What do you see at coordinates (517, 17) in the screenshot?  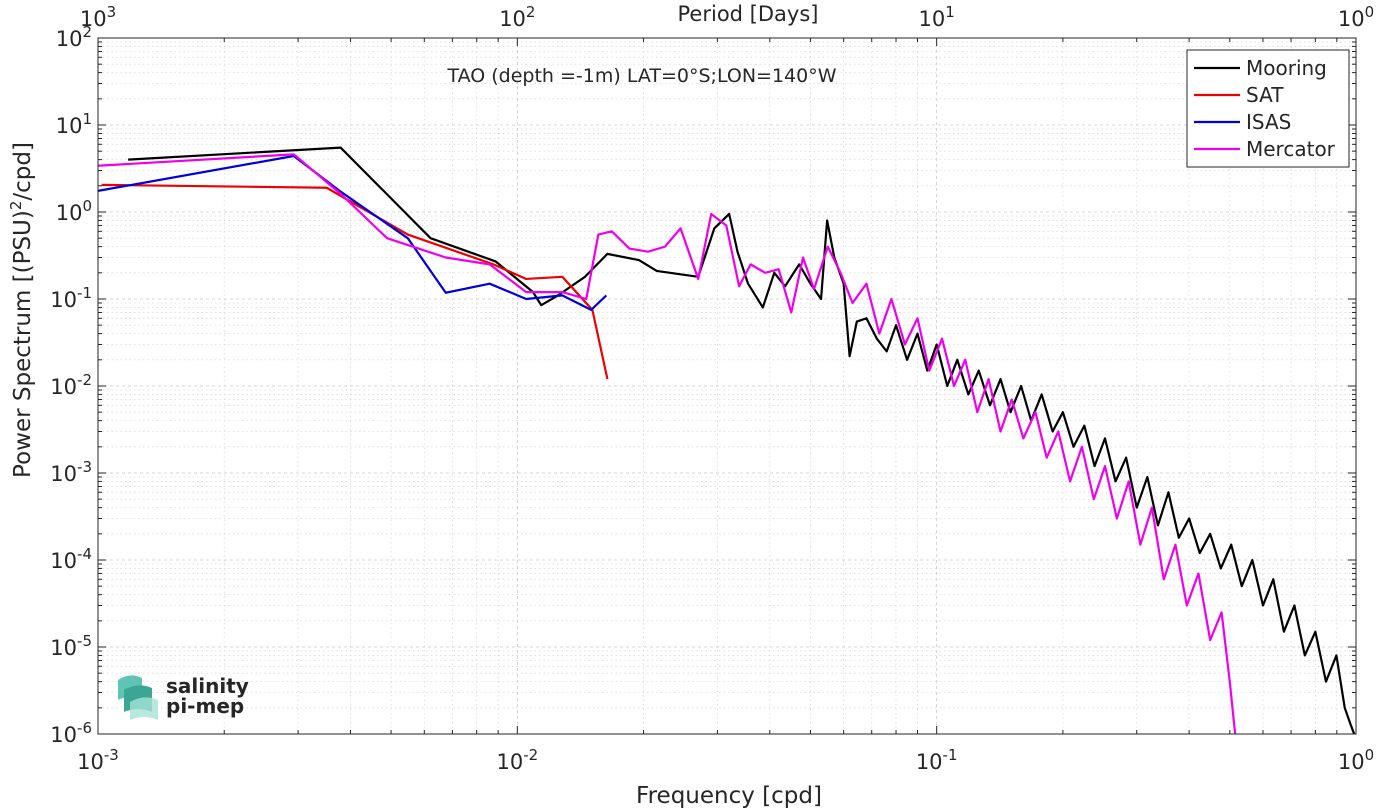 I see `top-tick-label: 10²` at bounding box center [517, 17].